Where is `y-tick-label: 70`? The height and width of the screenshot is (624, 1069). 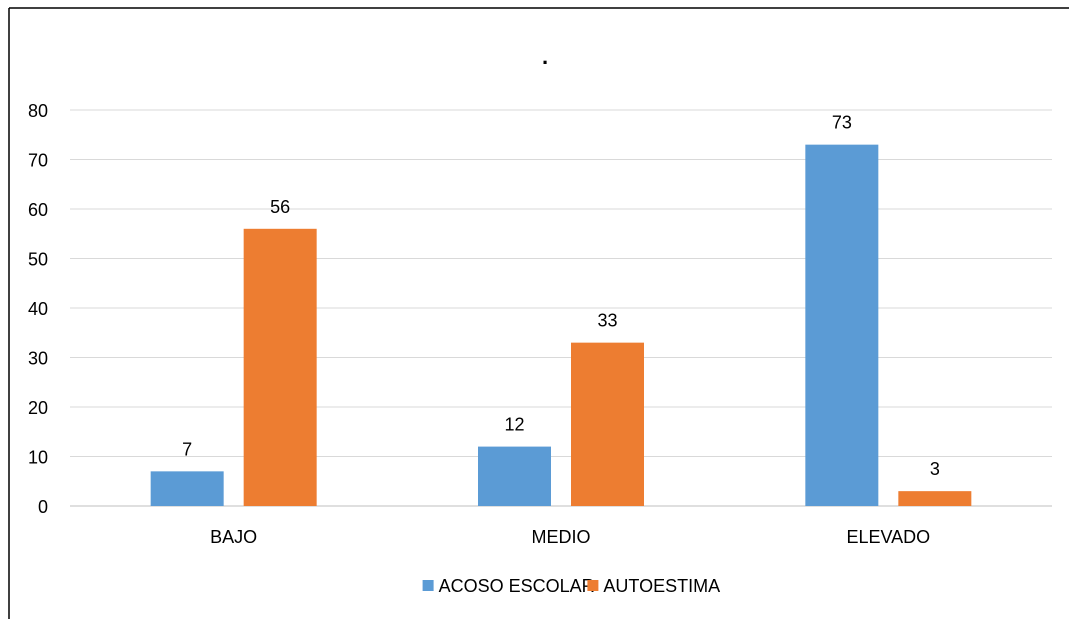
y-tick-label: 70 is located at coordinates (38, 161).